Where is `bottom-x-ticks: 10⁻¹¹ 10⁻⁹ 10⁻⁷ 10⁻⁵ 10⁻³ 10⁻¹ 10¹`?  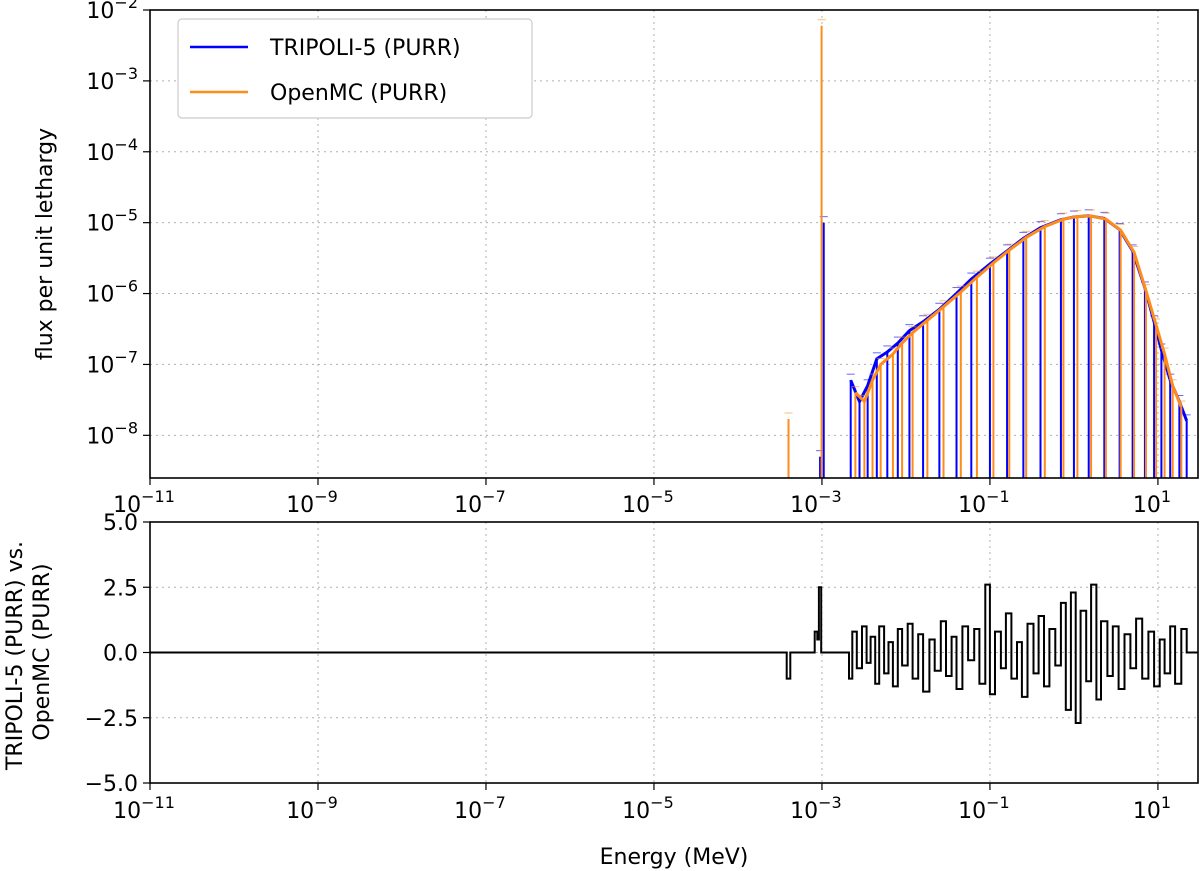
bottom-x-ticks: 10⁻¹¹ 10⁻⁹ 10⁻⁷ 10⁻⁵ 10⁻³ 10⁻¹ 10¹ is located at coordinates (642, 803).